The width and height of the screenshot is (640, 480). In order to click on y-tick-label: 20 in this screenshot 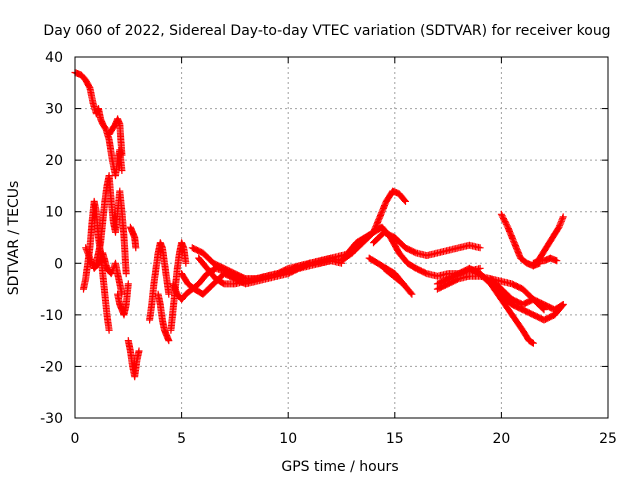, I will do `click(54, 161)`.